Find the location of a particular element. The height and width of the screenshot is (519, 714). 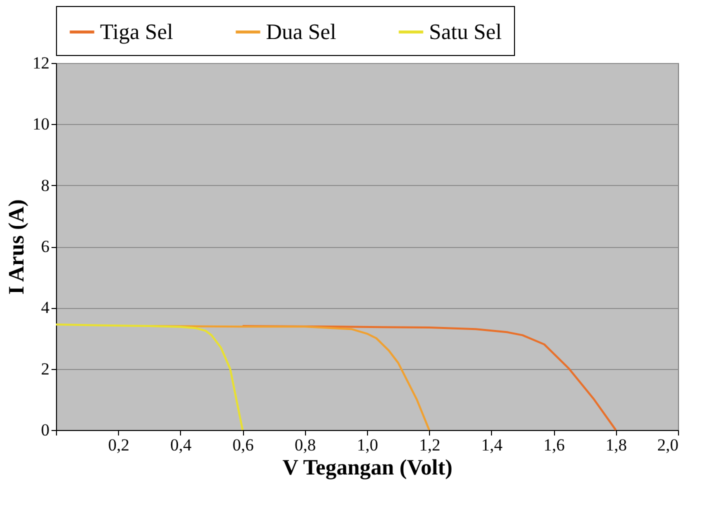

y-axis-title: I Arus (A) is located at coordinates (16, 247).